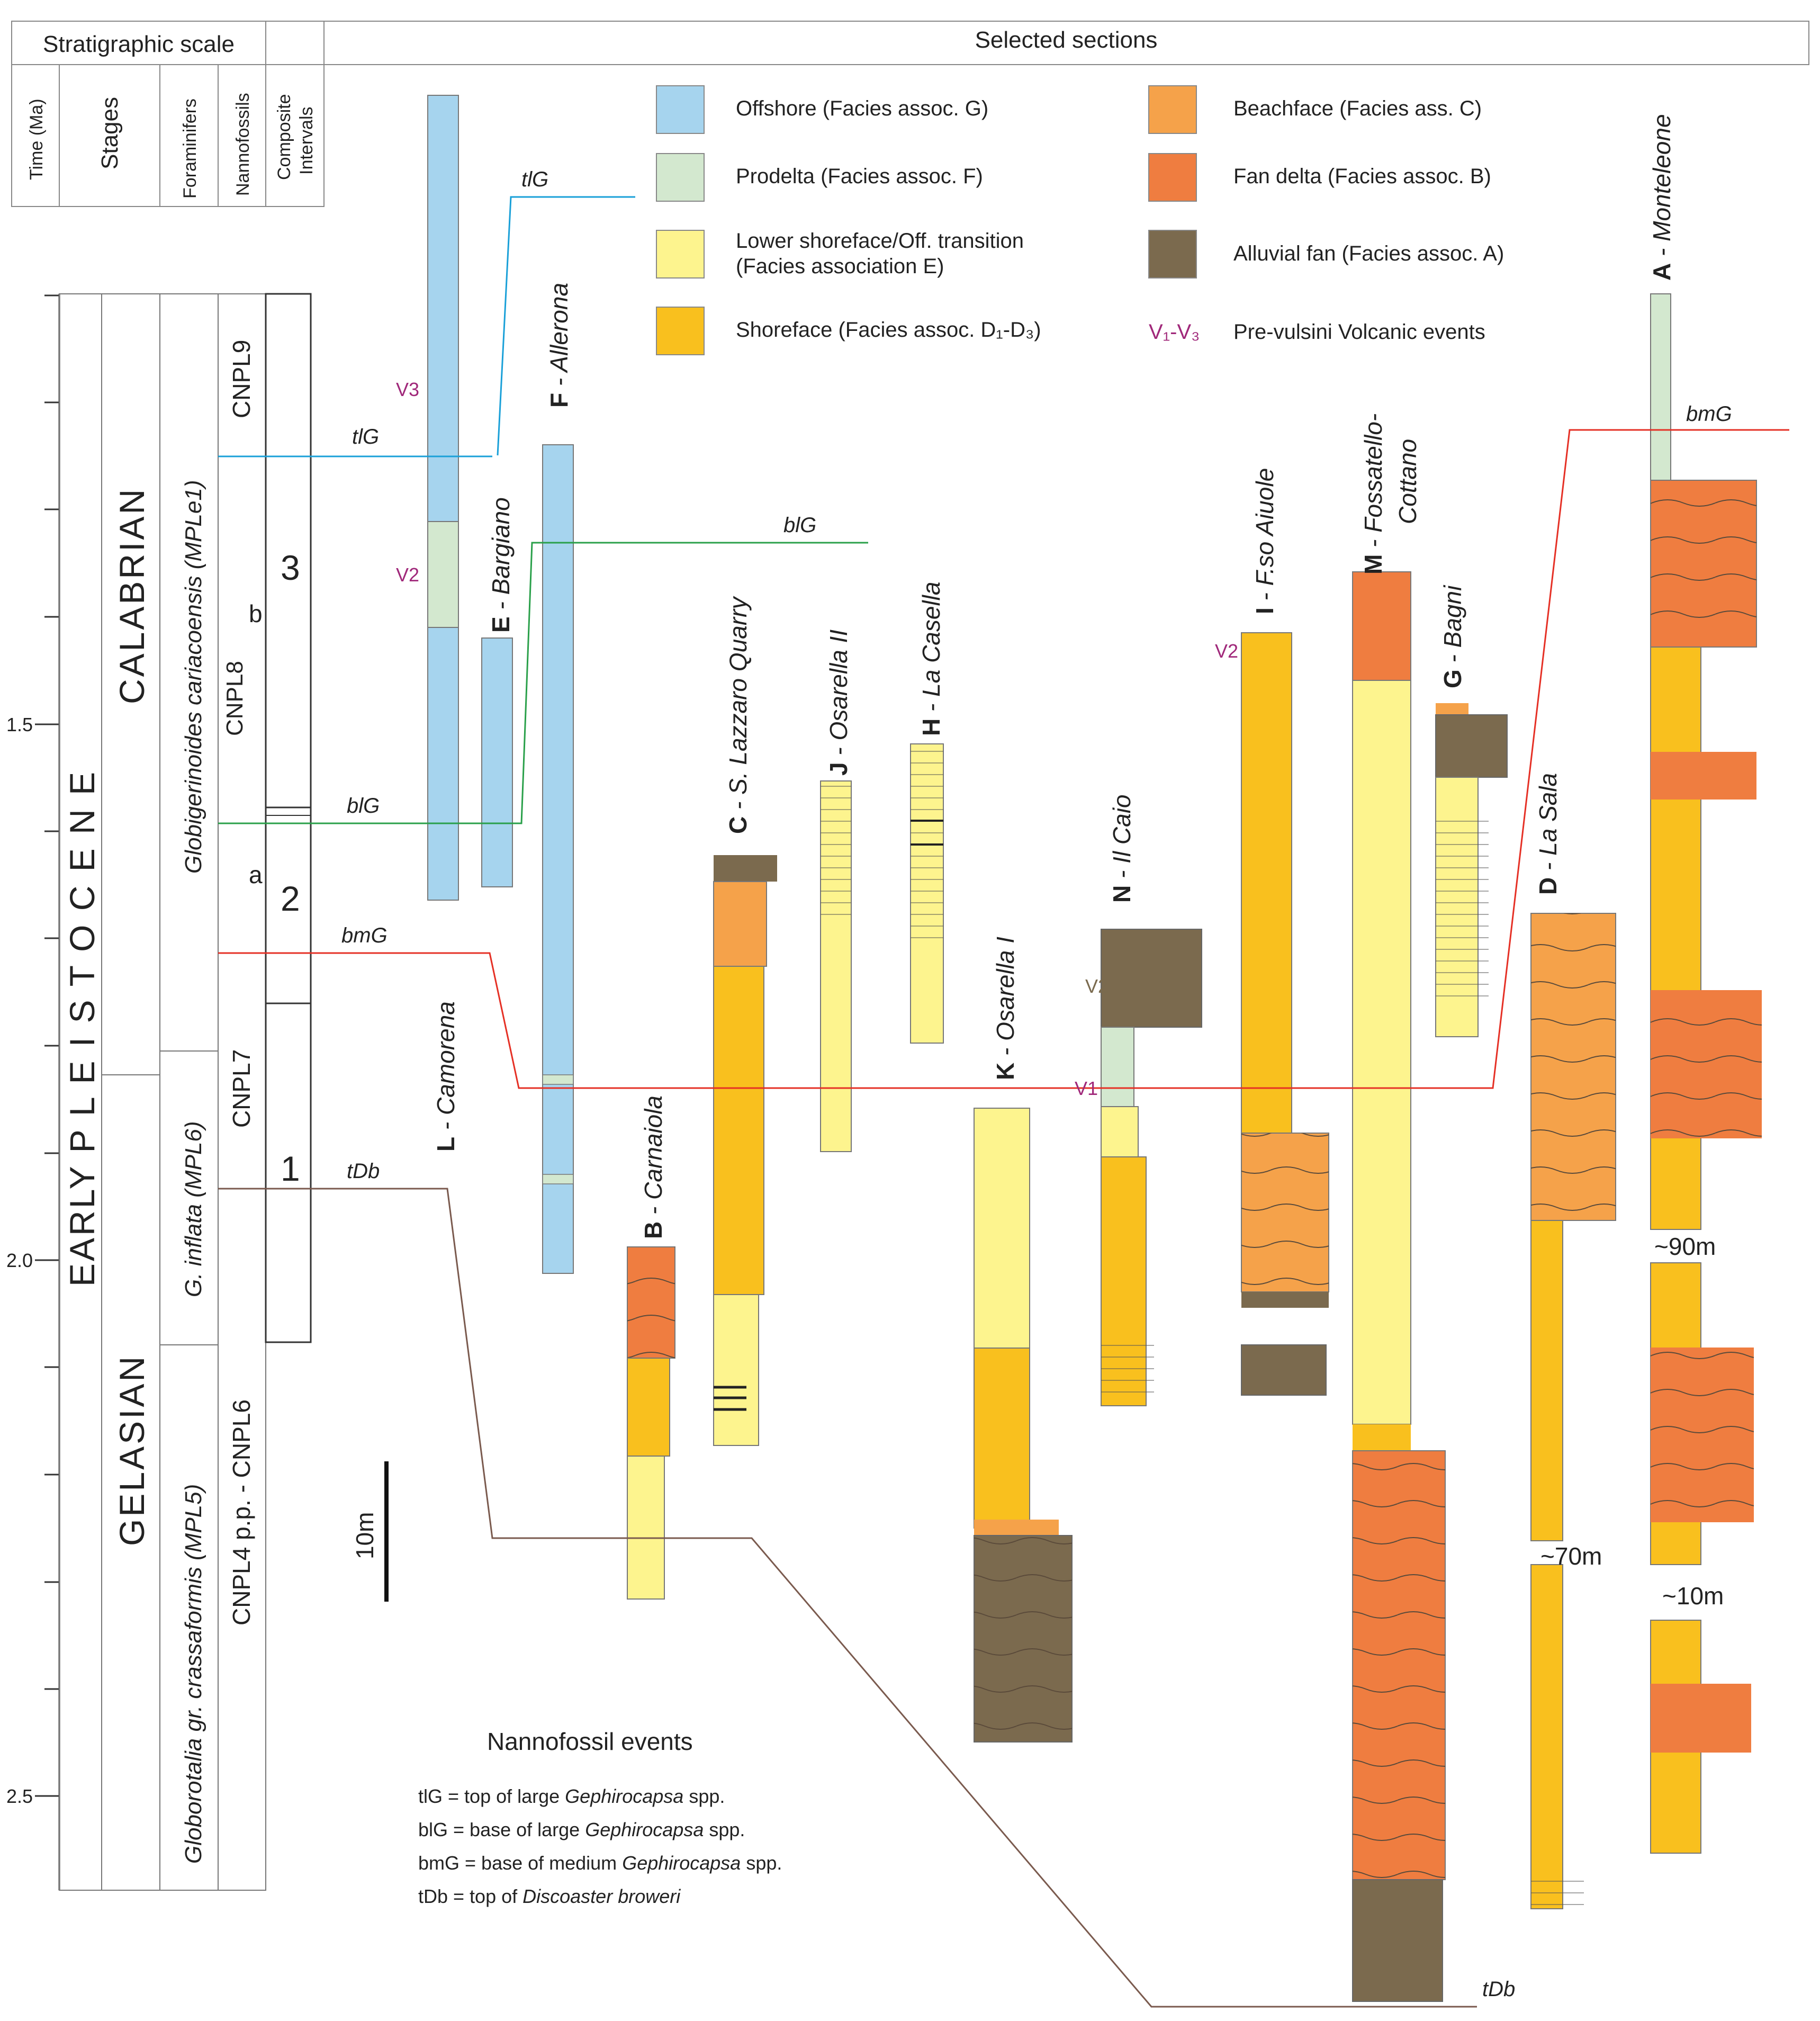 The height and width of the screenshot is (2021, 1820). What do you see at coordinates (131, 1450) in the screenshot?
I see `stage-gelasian: GELASIAN` at bounding box center [131, 1450].